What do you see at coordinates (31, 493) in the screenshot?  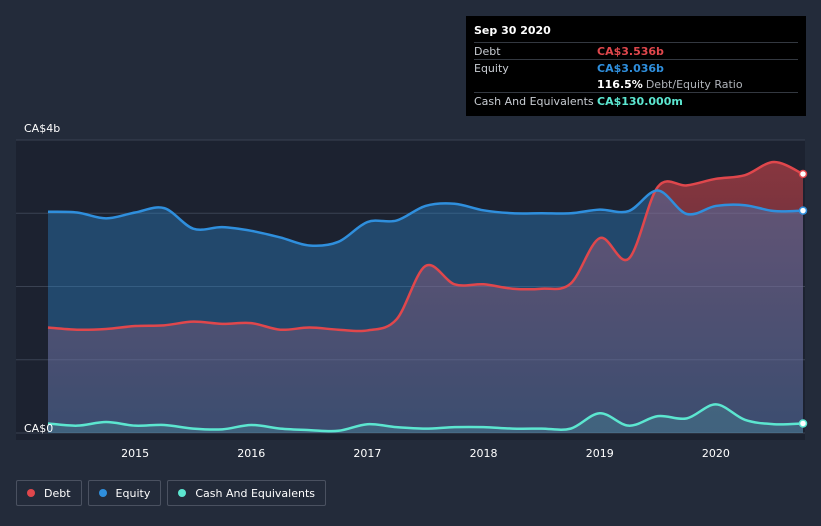 I see `debt-dot-icon` at bounding box center [31, 493].